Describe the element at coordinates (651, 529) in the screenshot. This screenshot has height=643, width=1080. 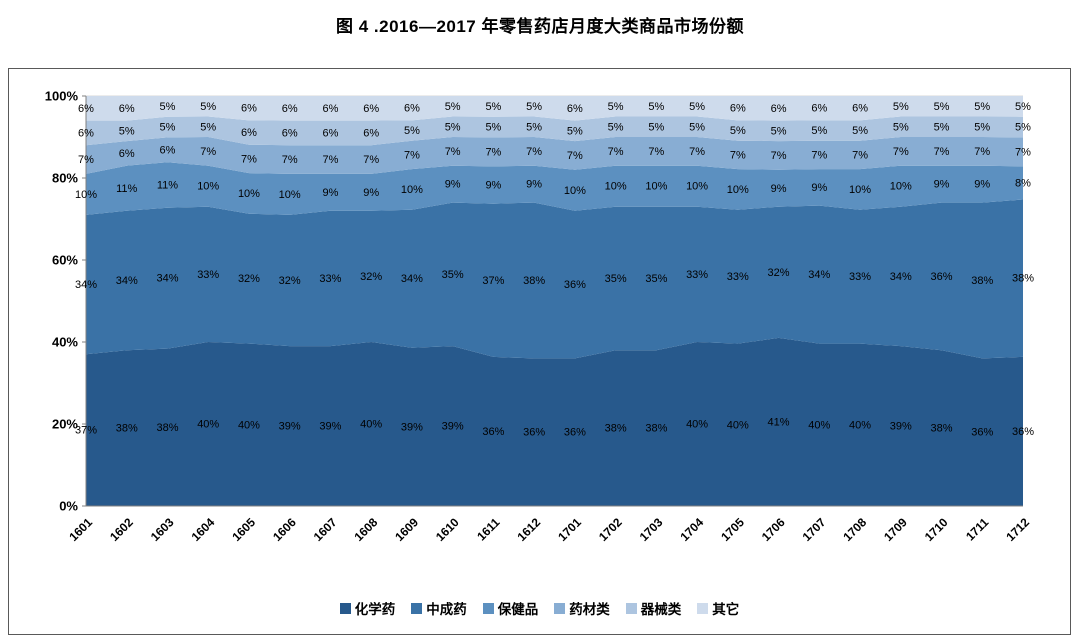
I see `x-tick-label: 1703` at that location.